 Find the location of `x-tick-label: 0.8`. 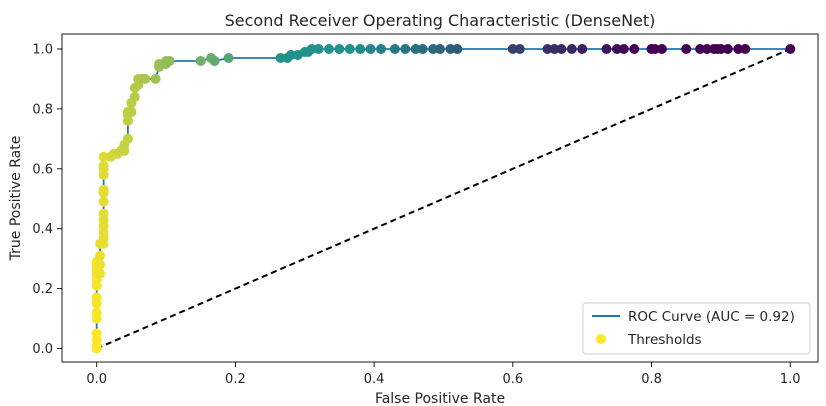

x-tick-label: 0.8 is located at coordinates (651, 379).